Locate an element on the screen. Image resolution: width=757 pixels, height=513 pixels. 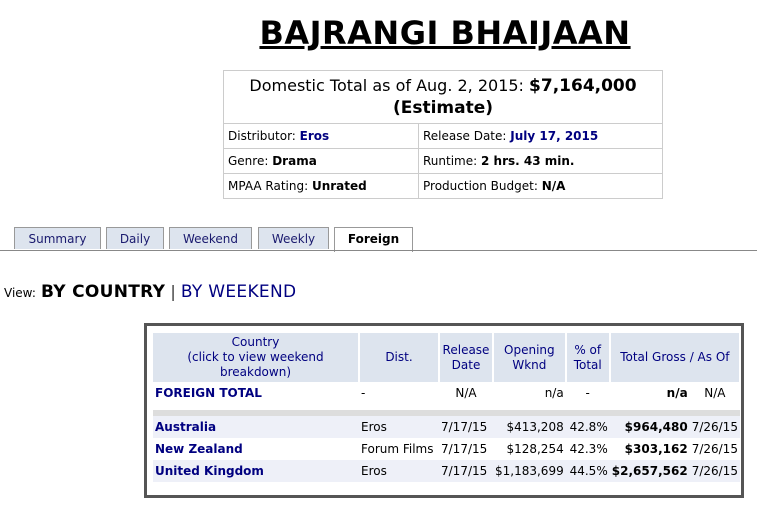
foreign-total-release: N/A is located at coordinates (466, 393).